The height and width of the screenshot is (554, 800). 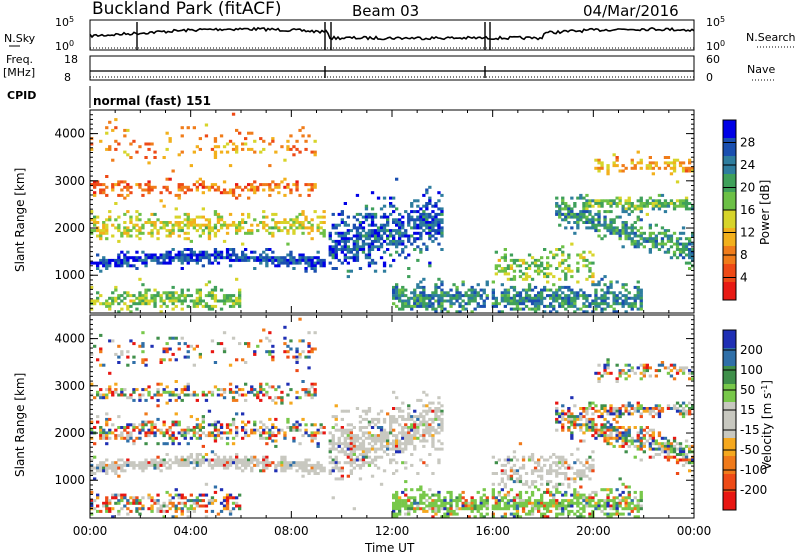 I want to click on nave-bottom-tick: 0, so click(x=709, y=77).